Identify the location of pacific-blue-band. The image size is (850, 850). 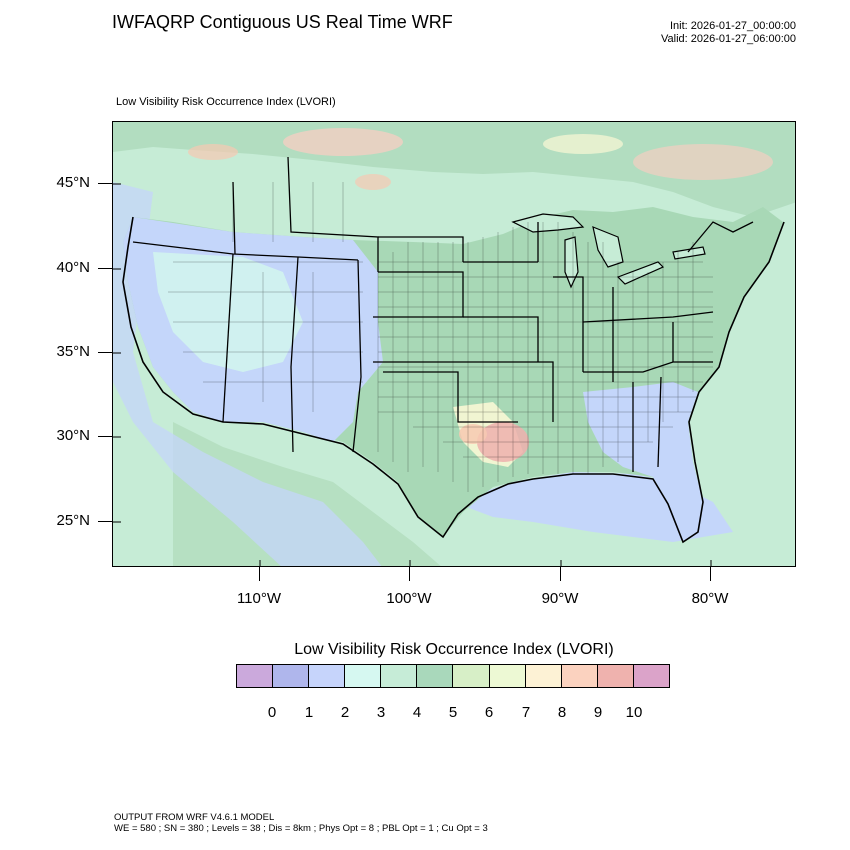
(247, 374).